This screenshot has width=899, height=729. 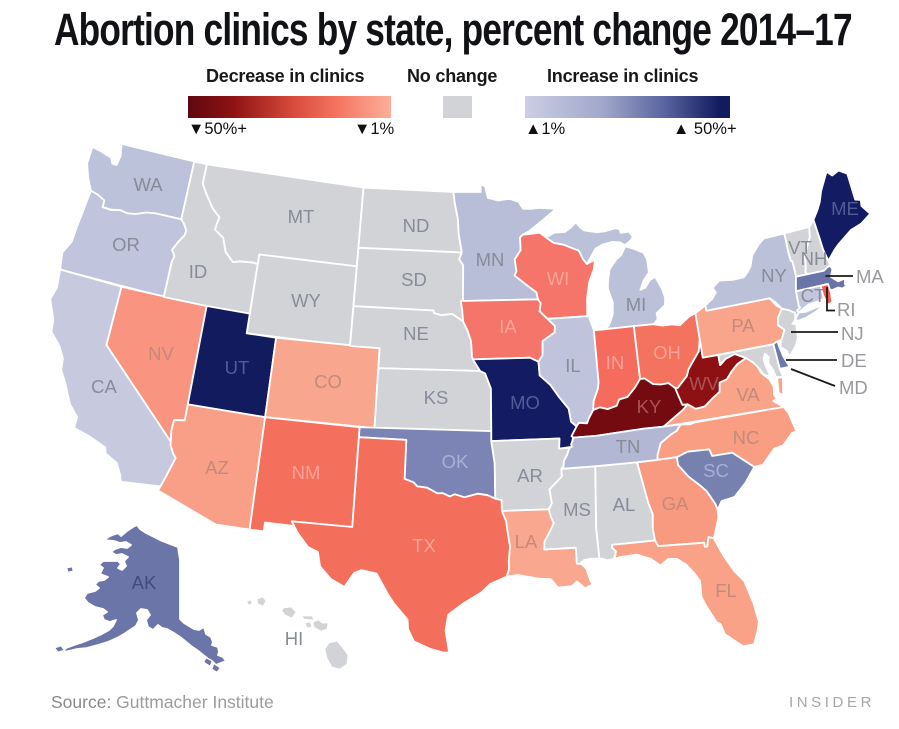 I want to click on svg-text: MS, so click(x=577, y=509).